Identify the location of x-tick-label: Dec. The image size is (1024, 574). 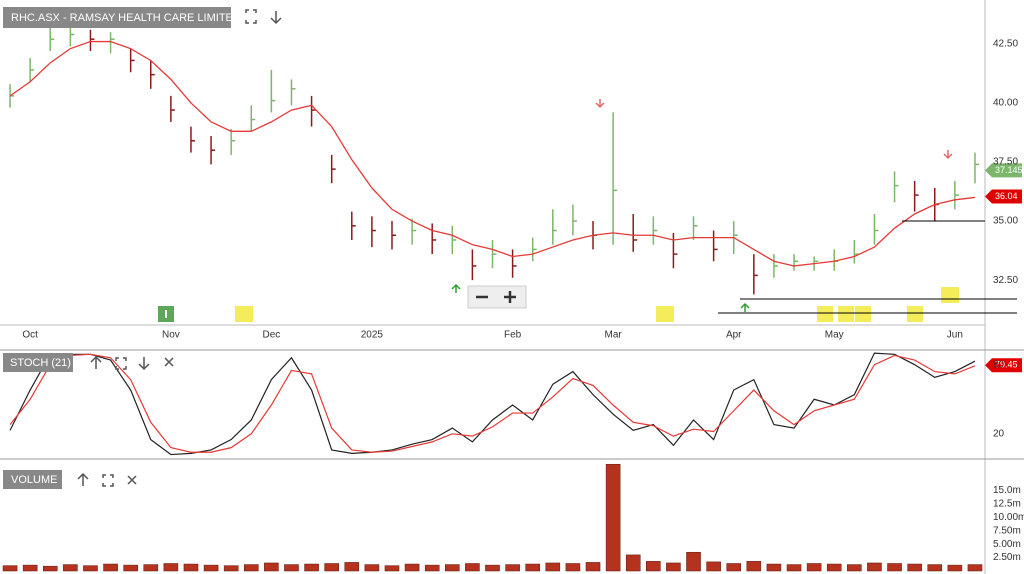
(271, 335).